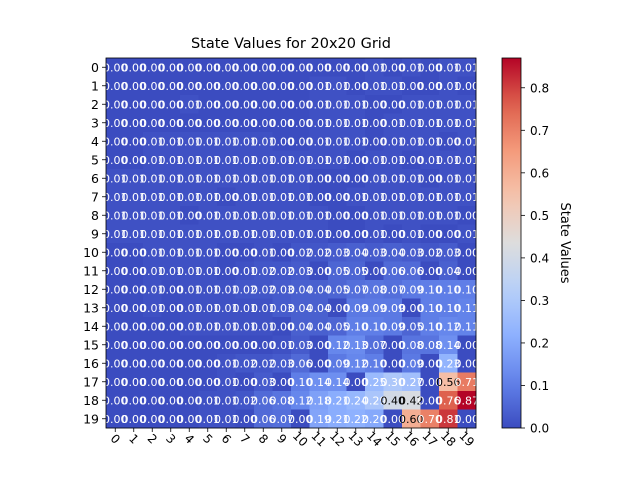 This screenshot has width=640, height=480. Describe the element at coordinates (282, 363) in the screenshot. I see `cell-value-label: 0.03` at that location.